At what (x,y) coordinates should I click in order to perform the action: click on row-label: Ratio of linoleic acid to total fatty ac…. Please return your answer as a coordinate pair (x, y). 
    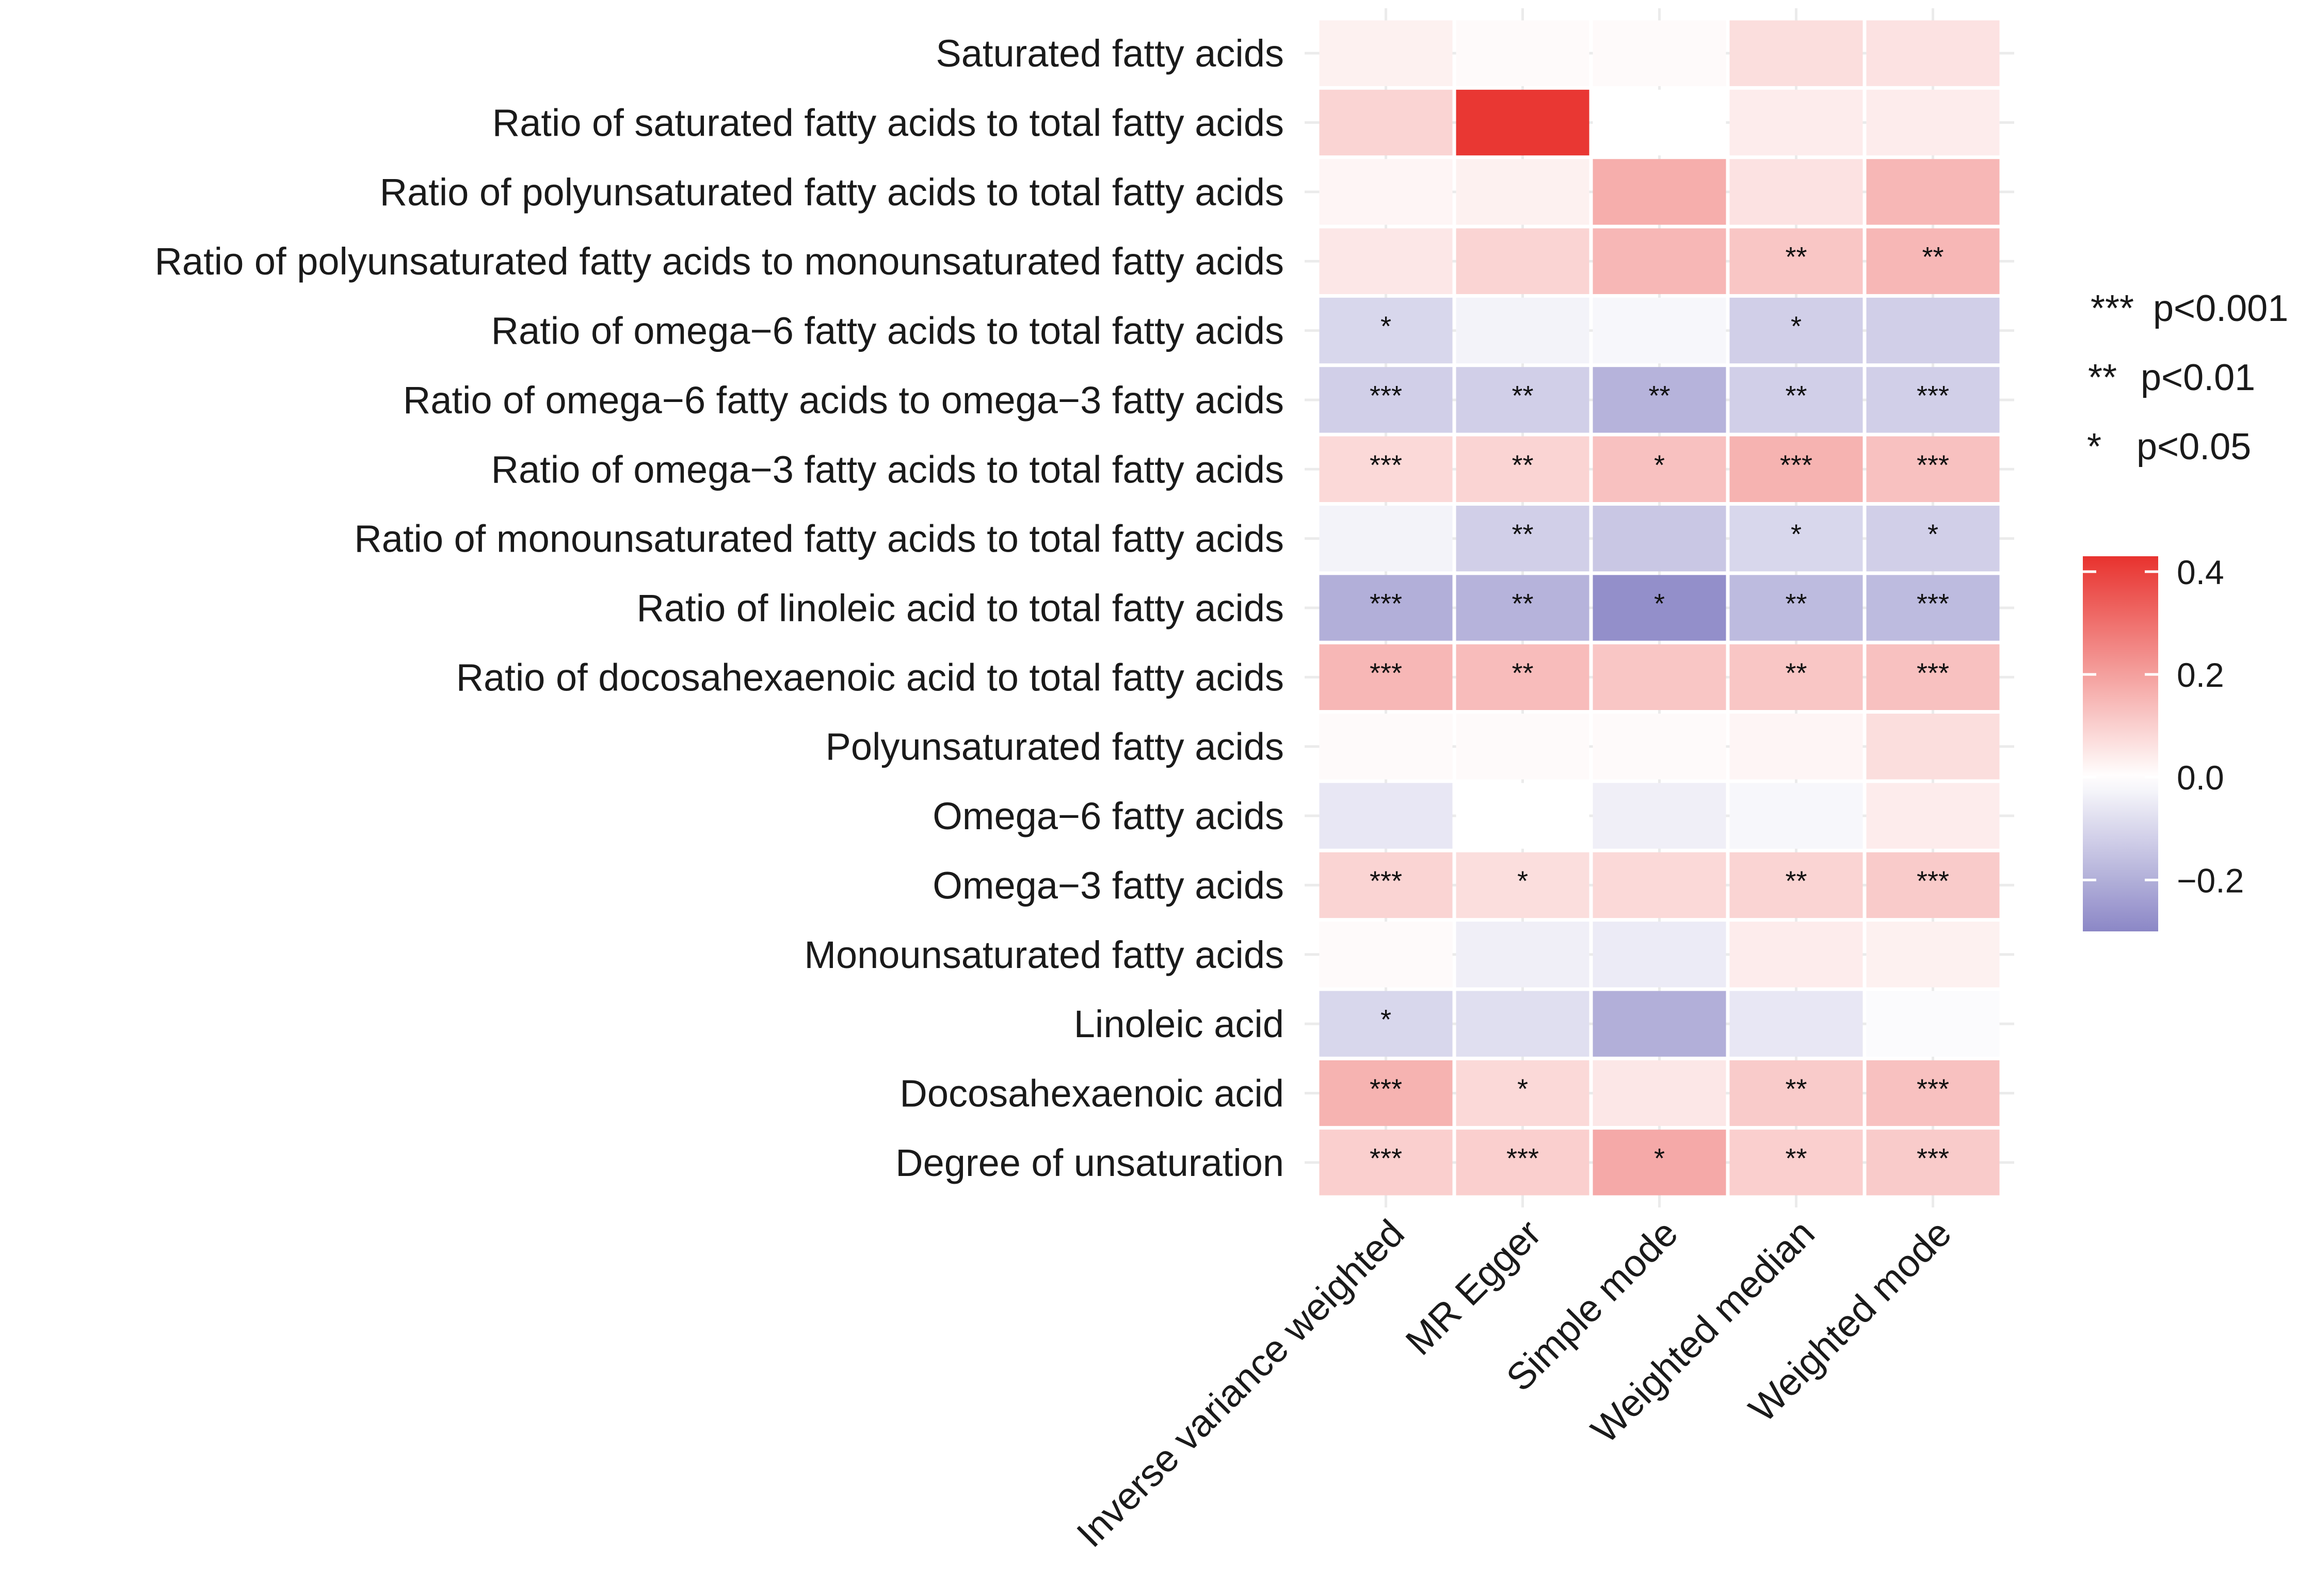
    Looking at the image, I should click on (960, 608).